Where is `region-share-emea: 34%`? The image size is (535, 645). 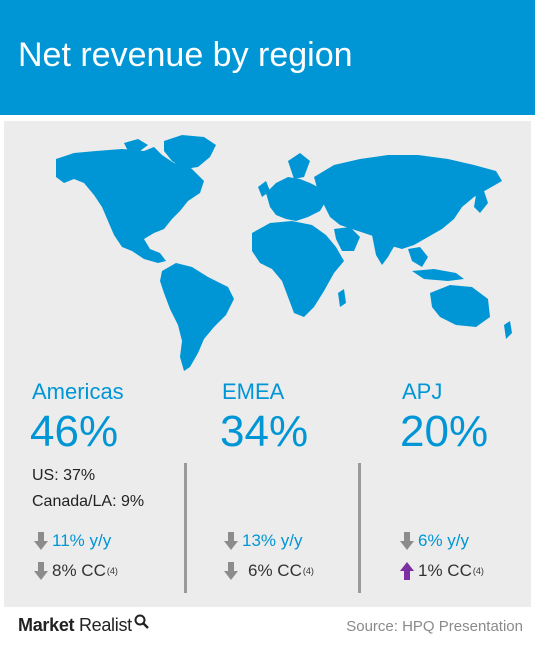 region-share-emea: 34% is located at coordinates (264, 431).